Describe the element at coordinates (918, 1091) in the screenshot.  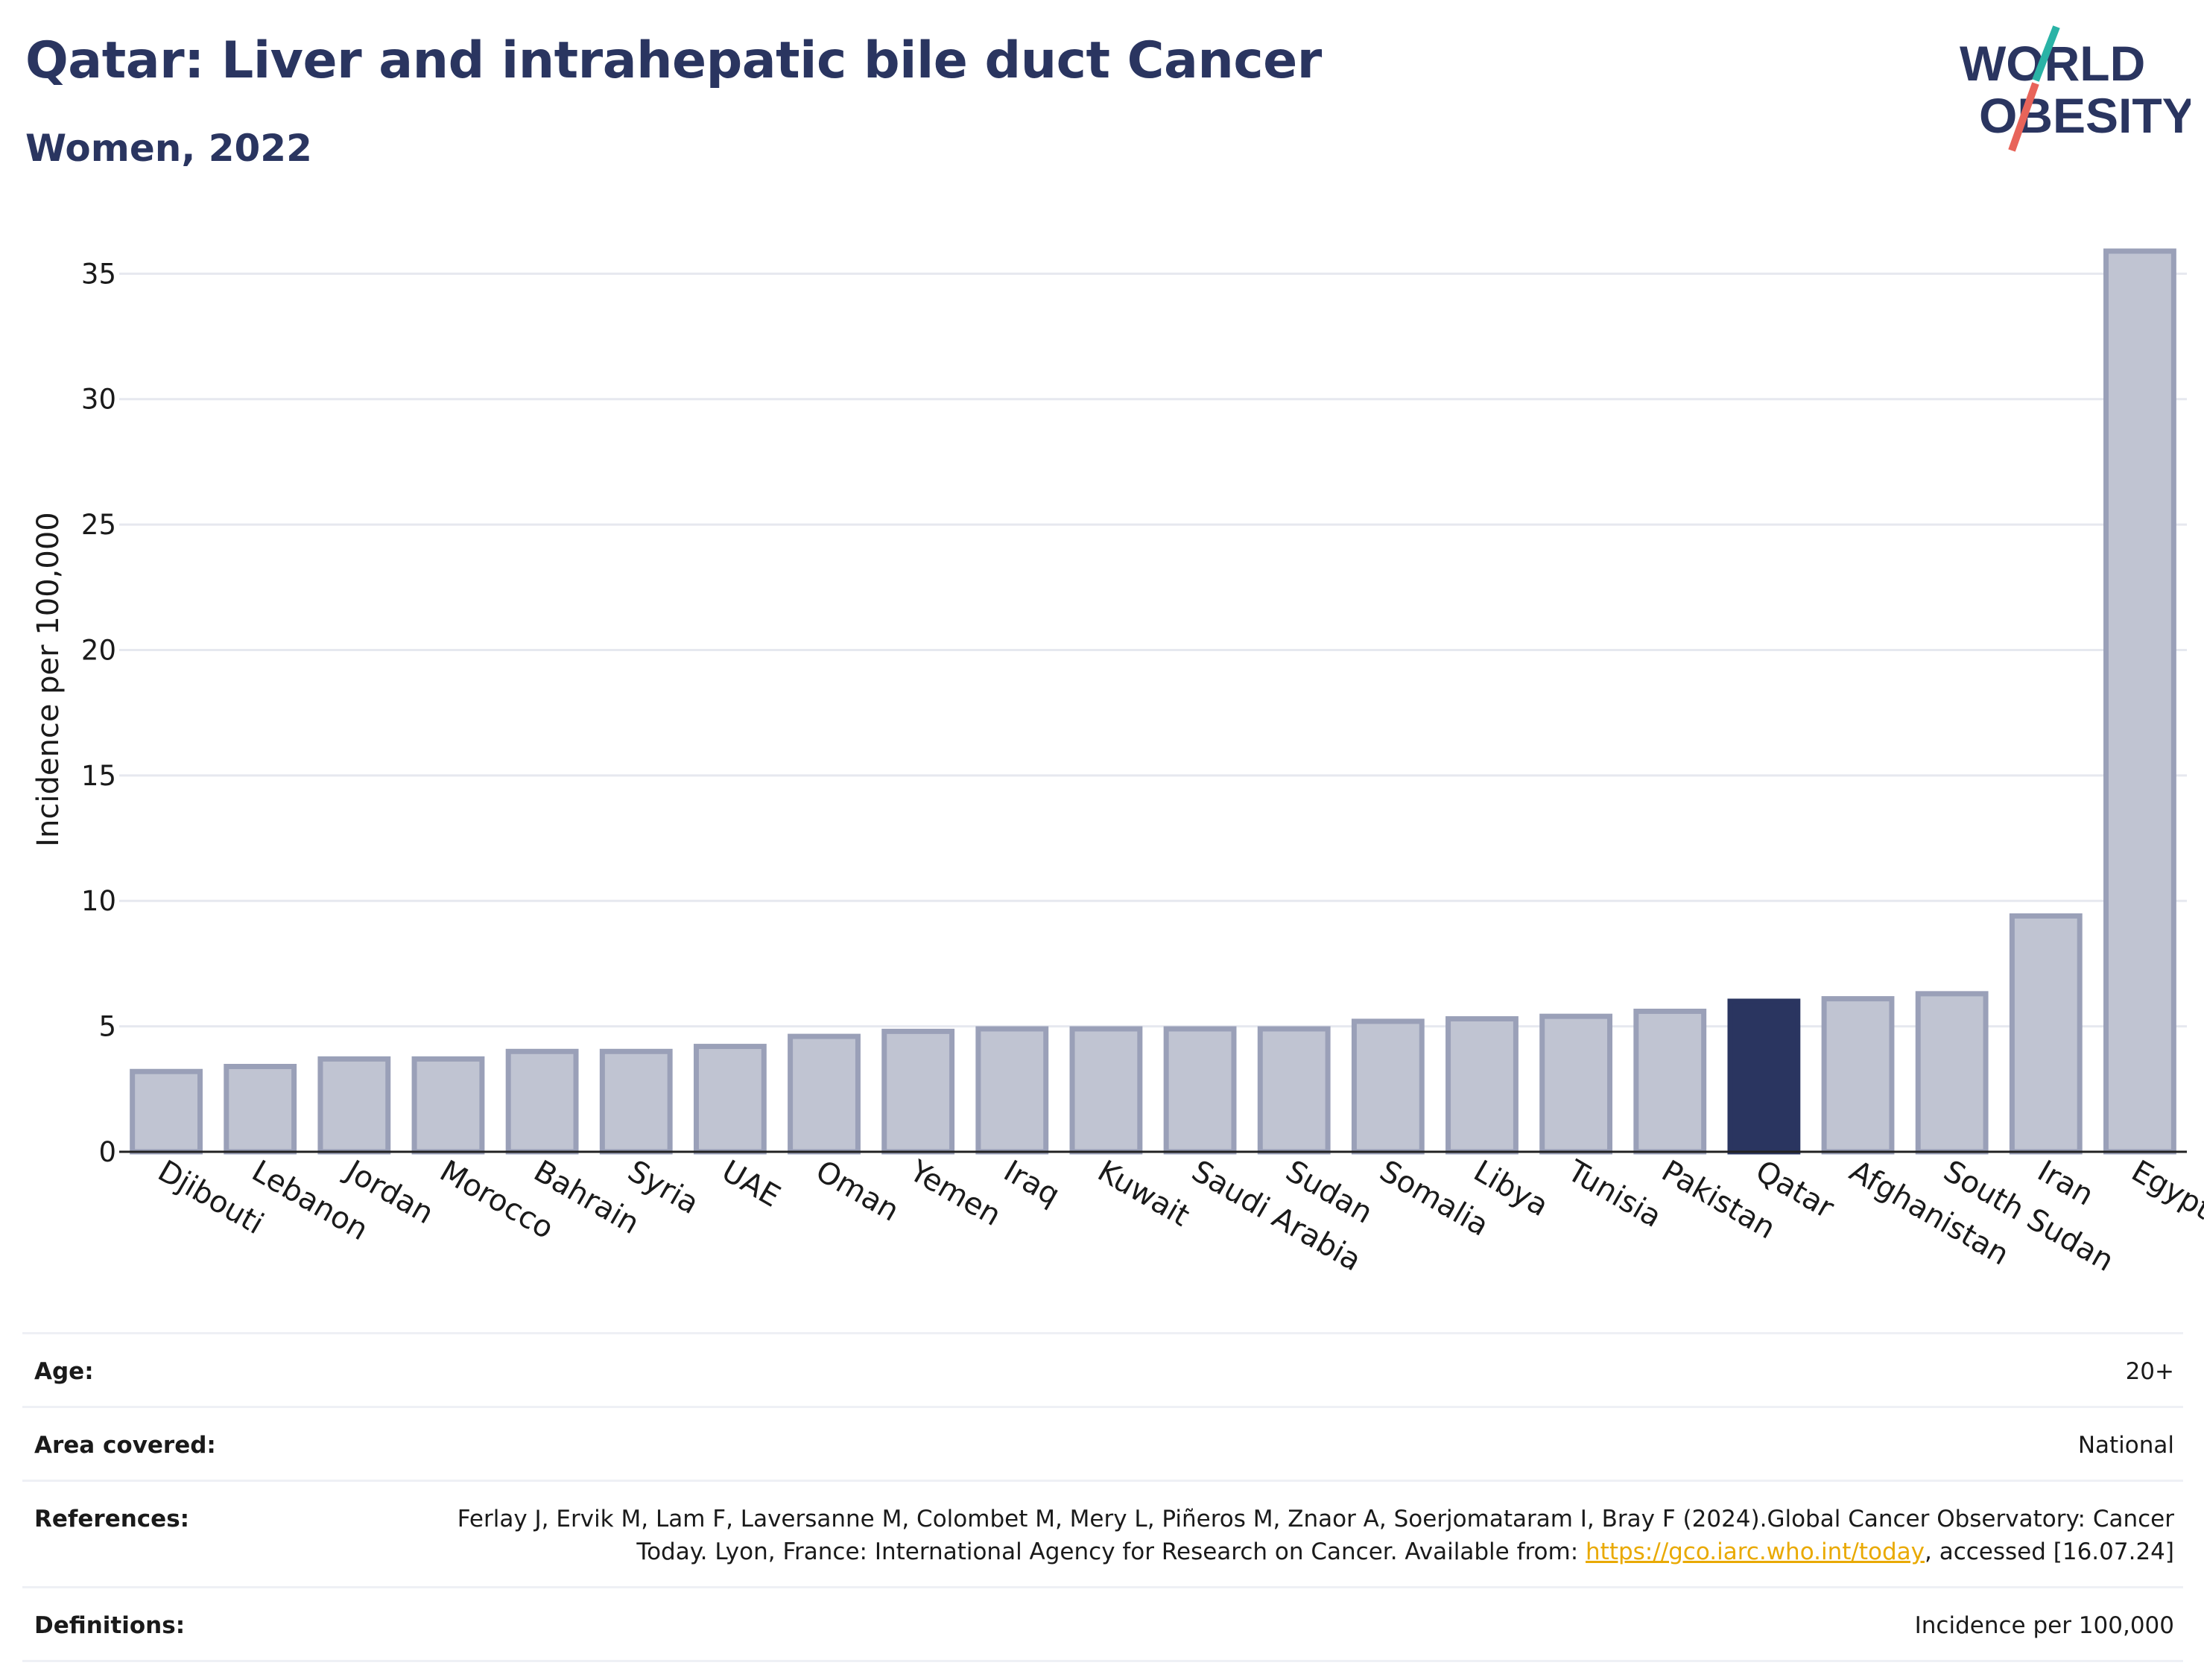
I see `bar-yemen` at that location.